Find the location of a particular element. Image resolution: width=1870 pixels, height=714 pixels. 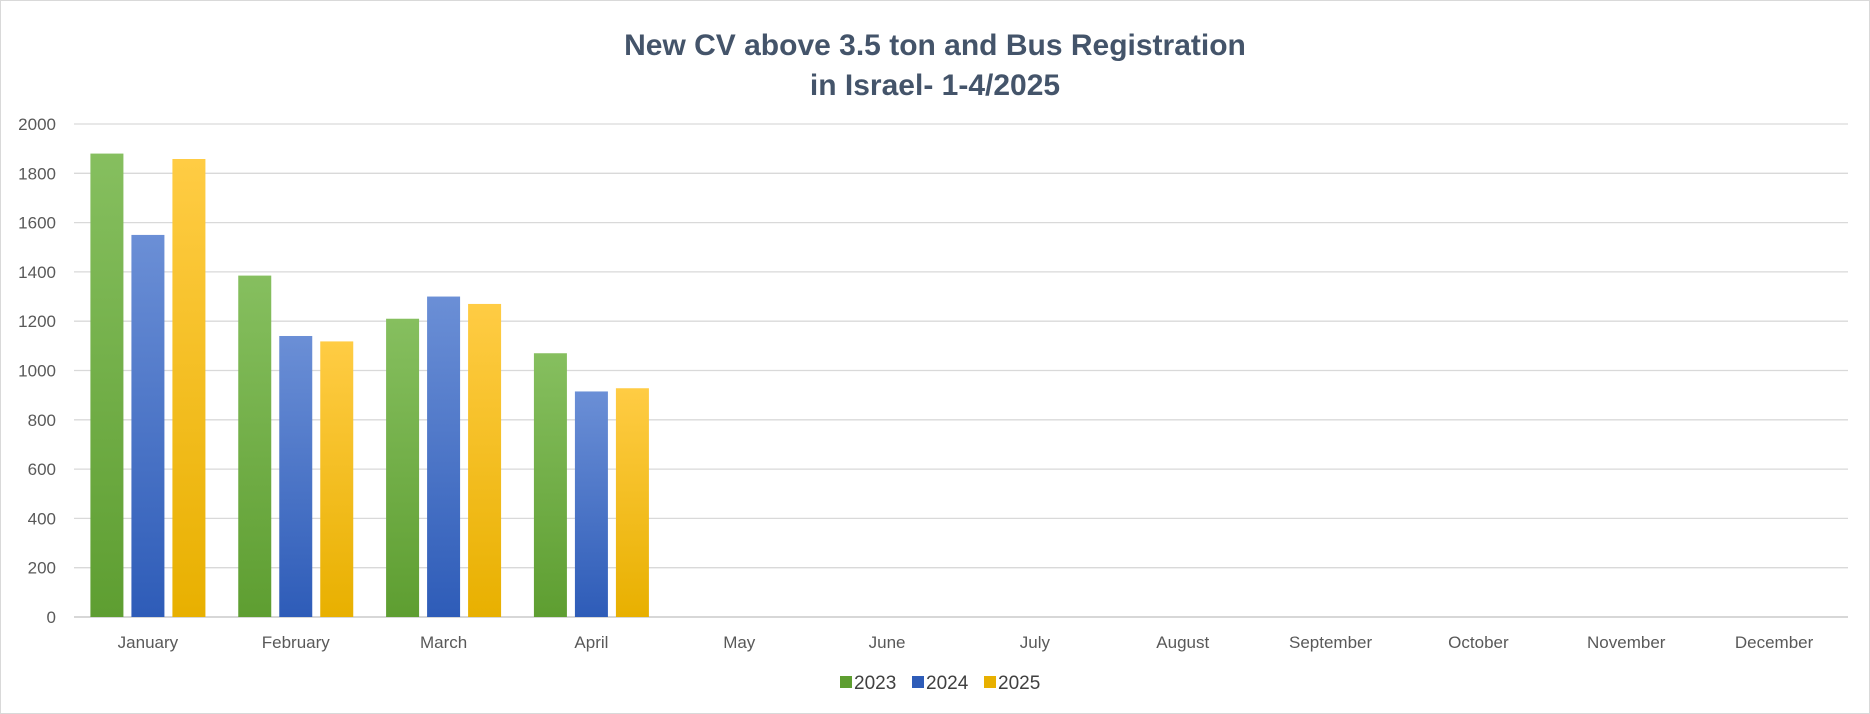

bar-2023-april is located at coordinates (550, 485).